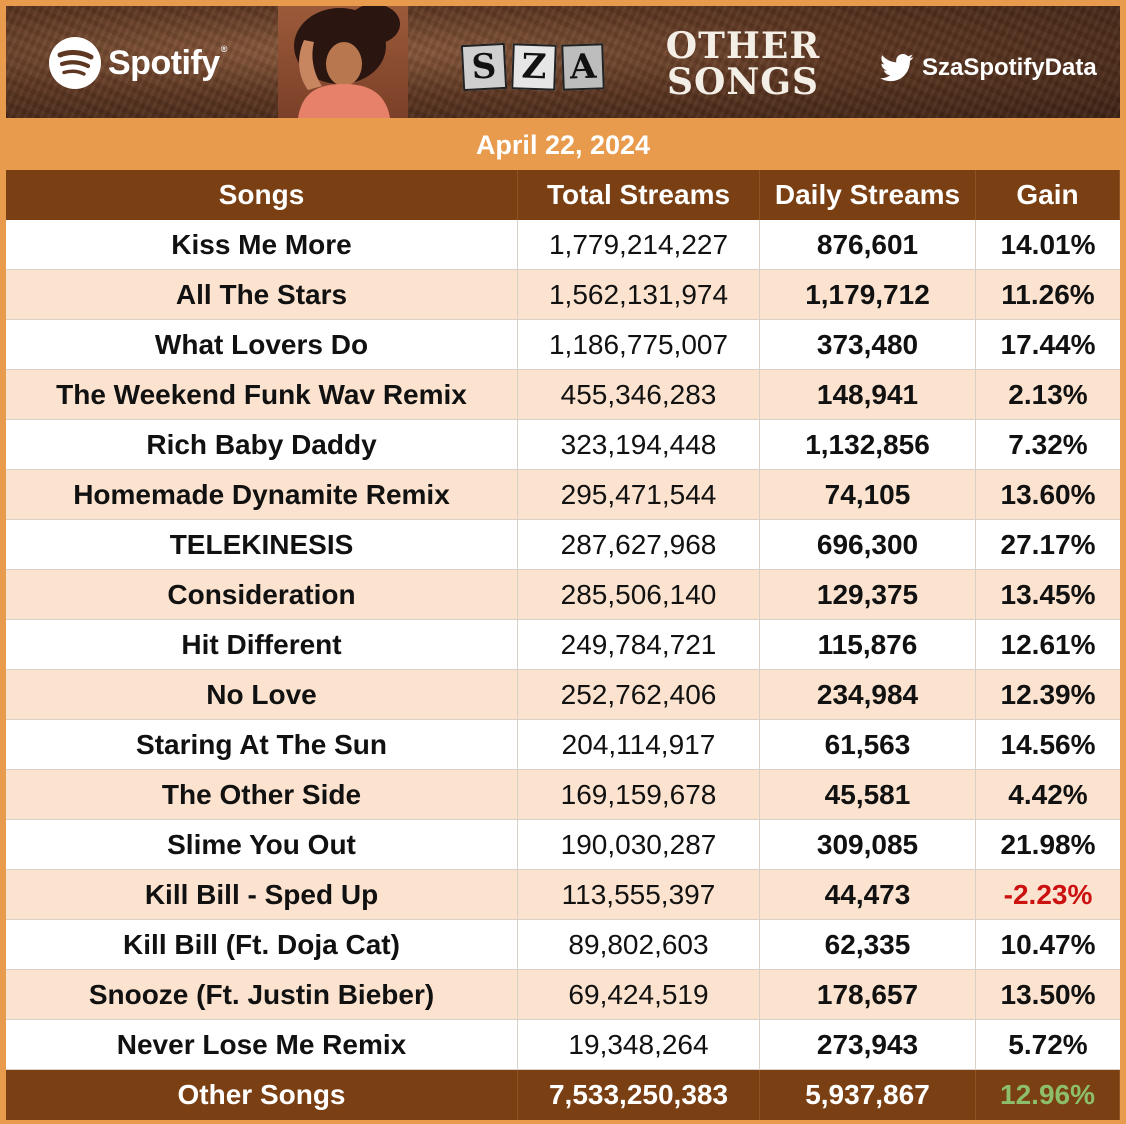 The width and height of the screenshot is (1126, 1124). Describe the element at coordinates (1048, 995) in the screenshot. I see `gain-cell: 13.50%` at that location.